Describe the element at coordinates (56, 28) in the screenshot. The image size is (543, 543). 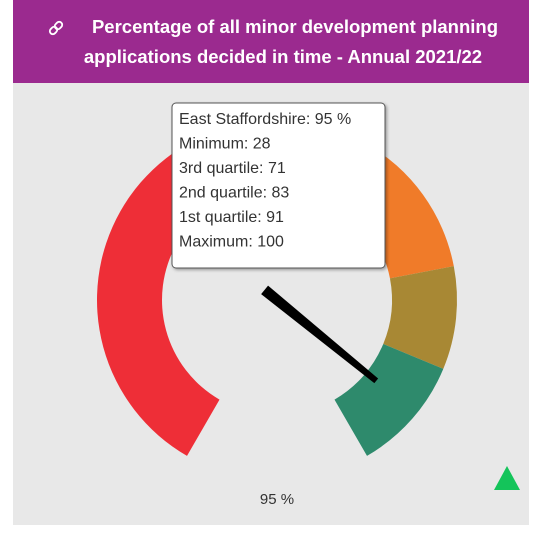
I see `link-icon` at that location.